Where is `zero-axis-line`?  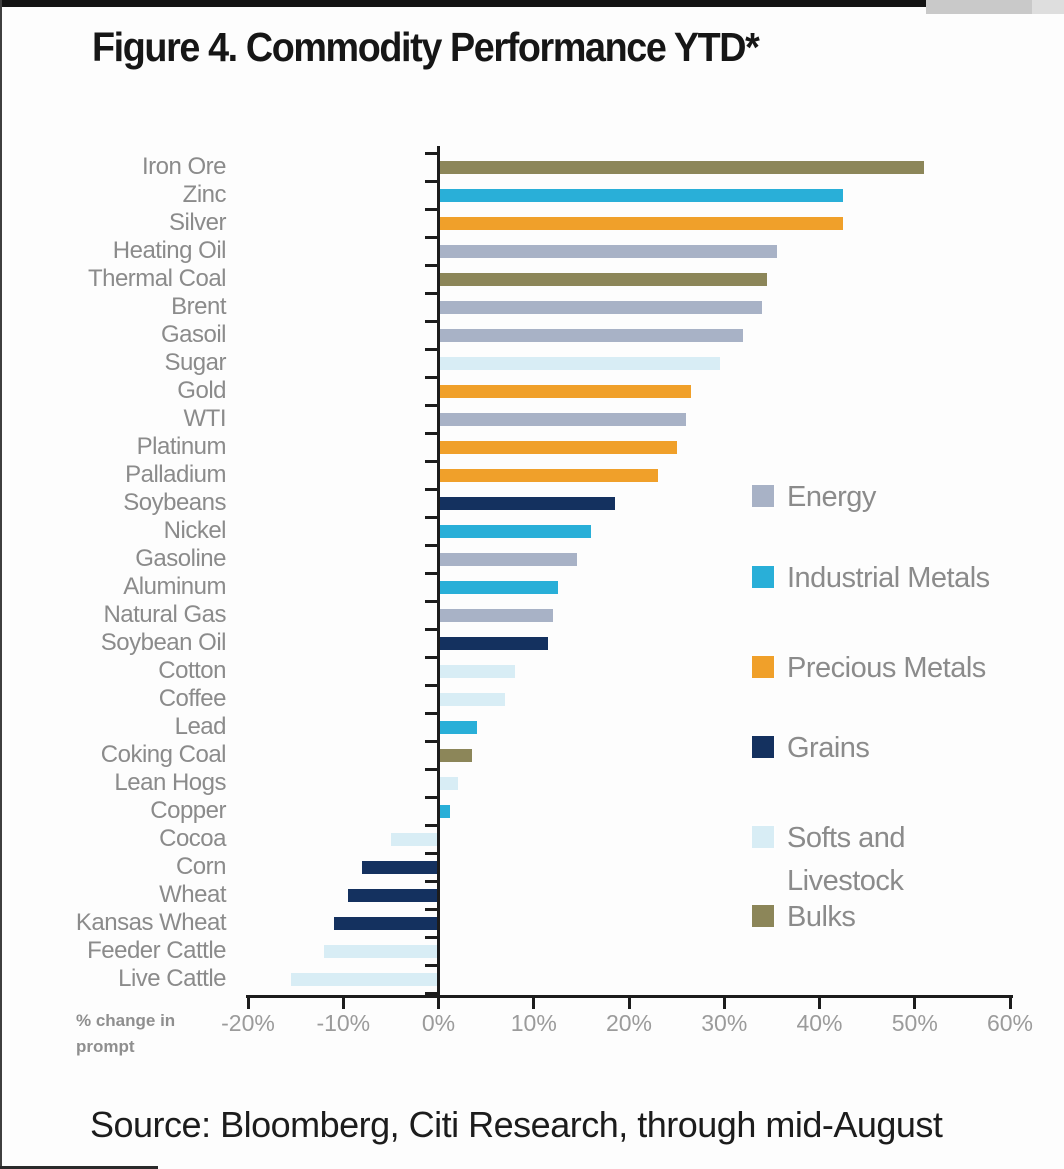
zero-axis-line is located at coordinates (438, 572).